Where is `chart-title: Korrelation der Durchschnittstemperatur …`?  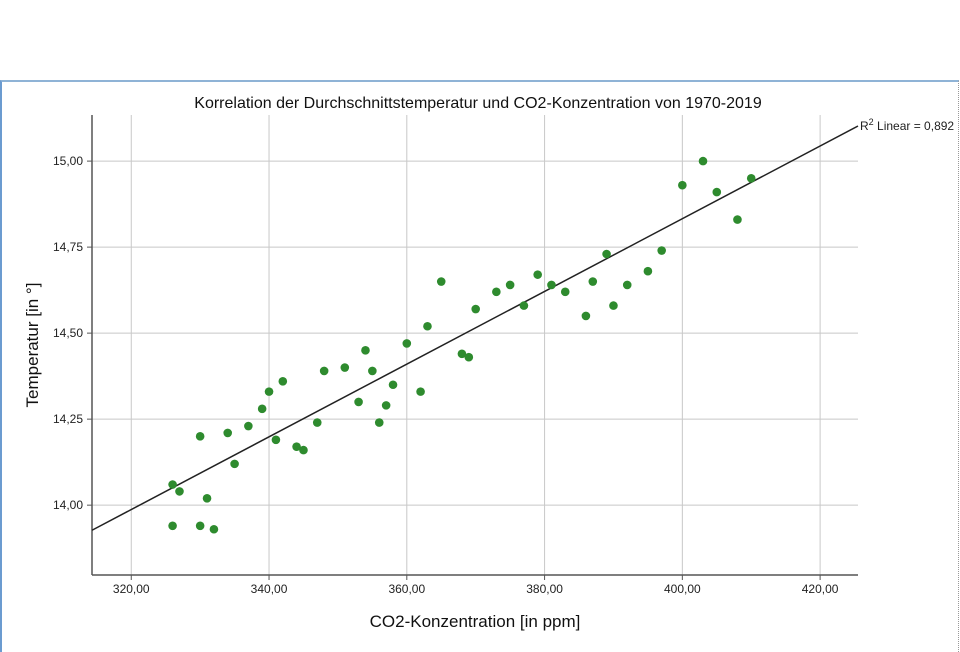
chart-title: Korrelation der Durchschnittstemperatur … is located at coordinates (478, 103).